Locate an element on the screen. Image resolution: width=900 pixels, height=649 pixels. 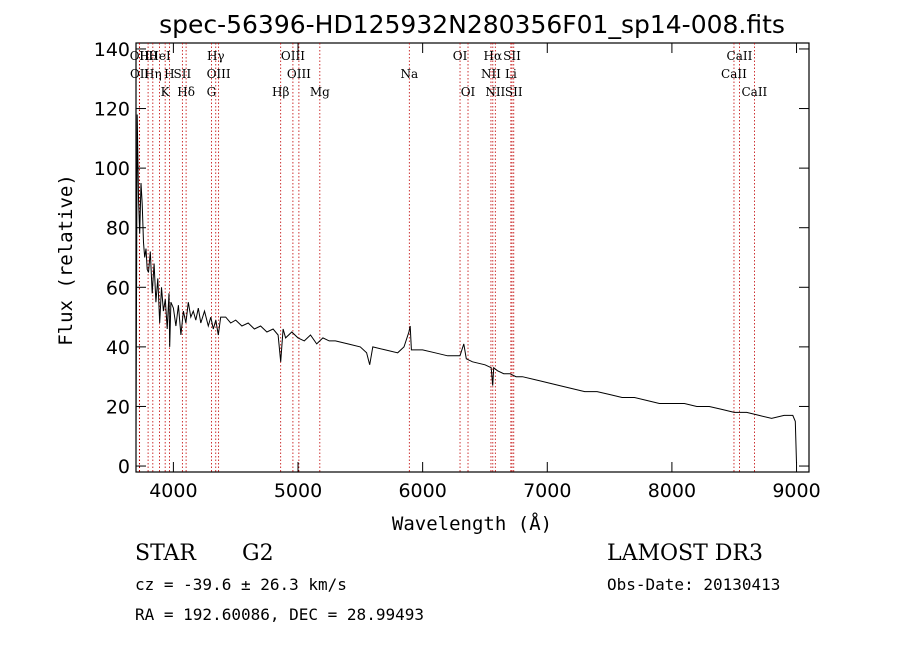
line-label-k: K is located at coordinates (166, 92).